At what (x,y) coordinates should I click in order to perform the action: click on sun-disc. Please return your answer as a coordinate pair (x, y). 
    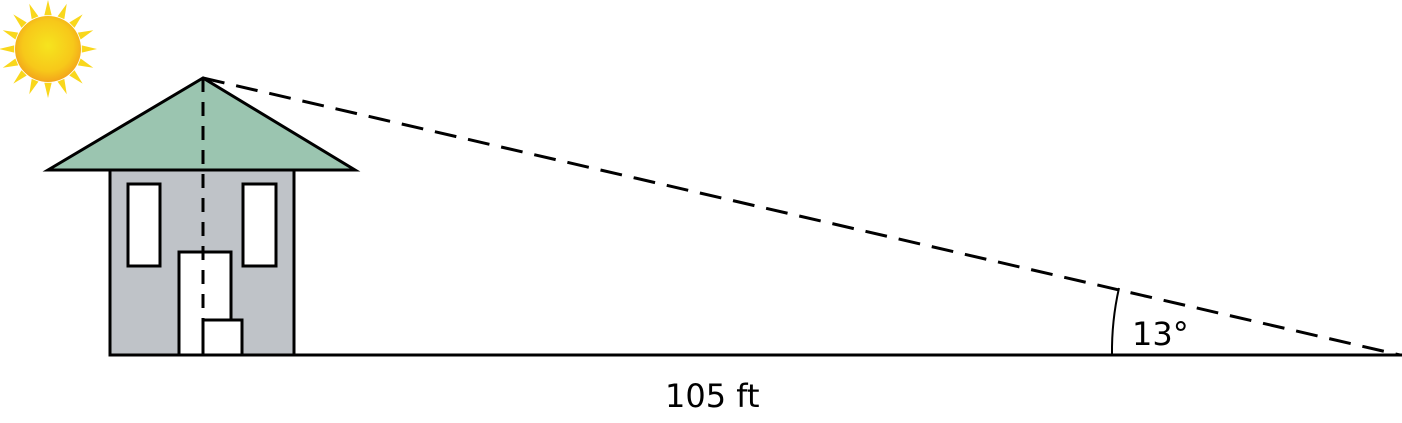
    Looking at the image, I should click on (48, 49).